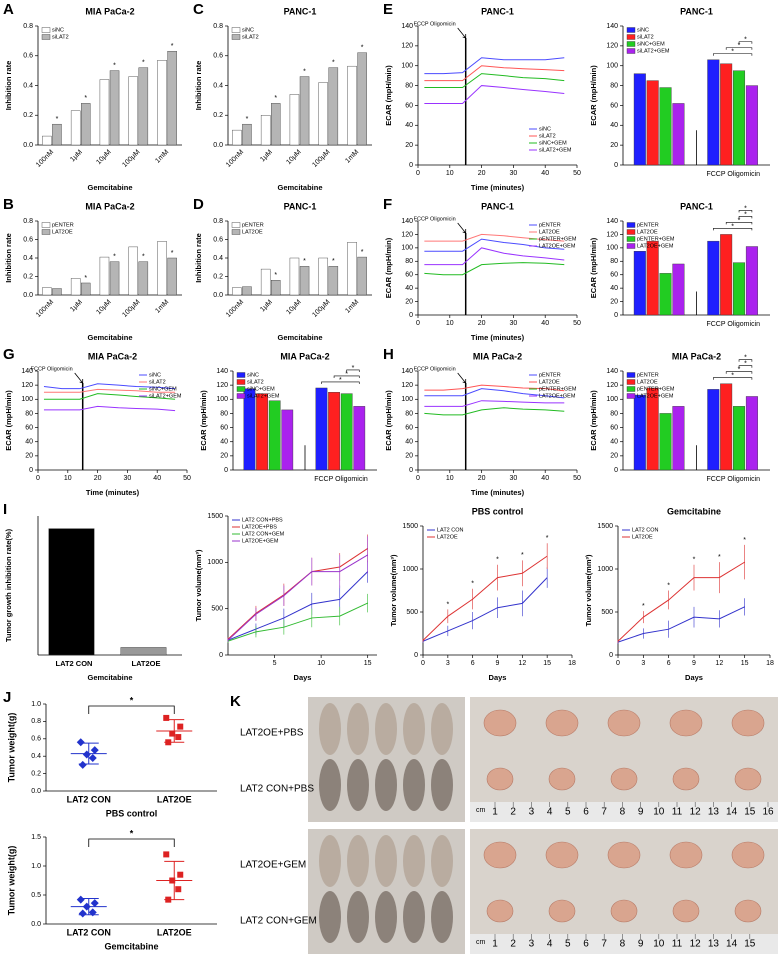 The image size is (778, 954). Describe the element at coordinates (174, 799) in the screenshot. I see `x-tick-label: LAT2OE` at that location.